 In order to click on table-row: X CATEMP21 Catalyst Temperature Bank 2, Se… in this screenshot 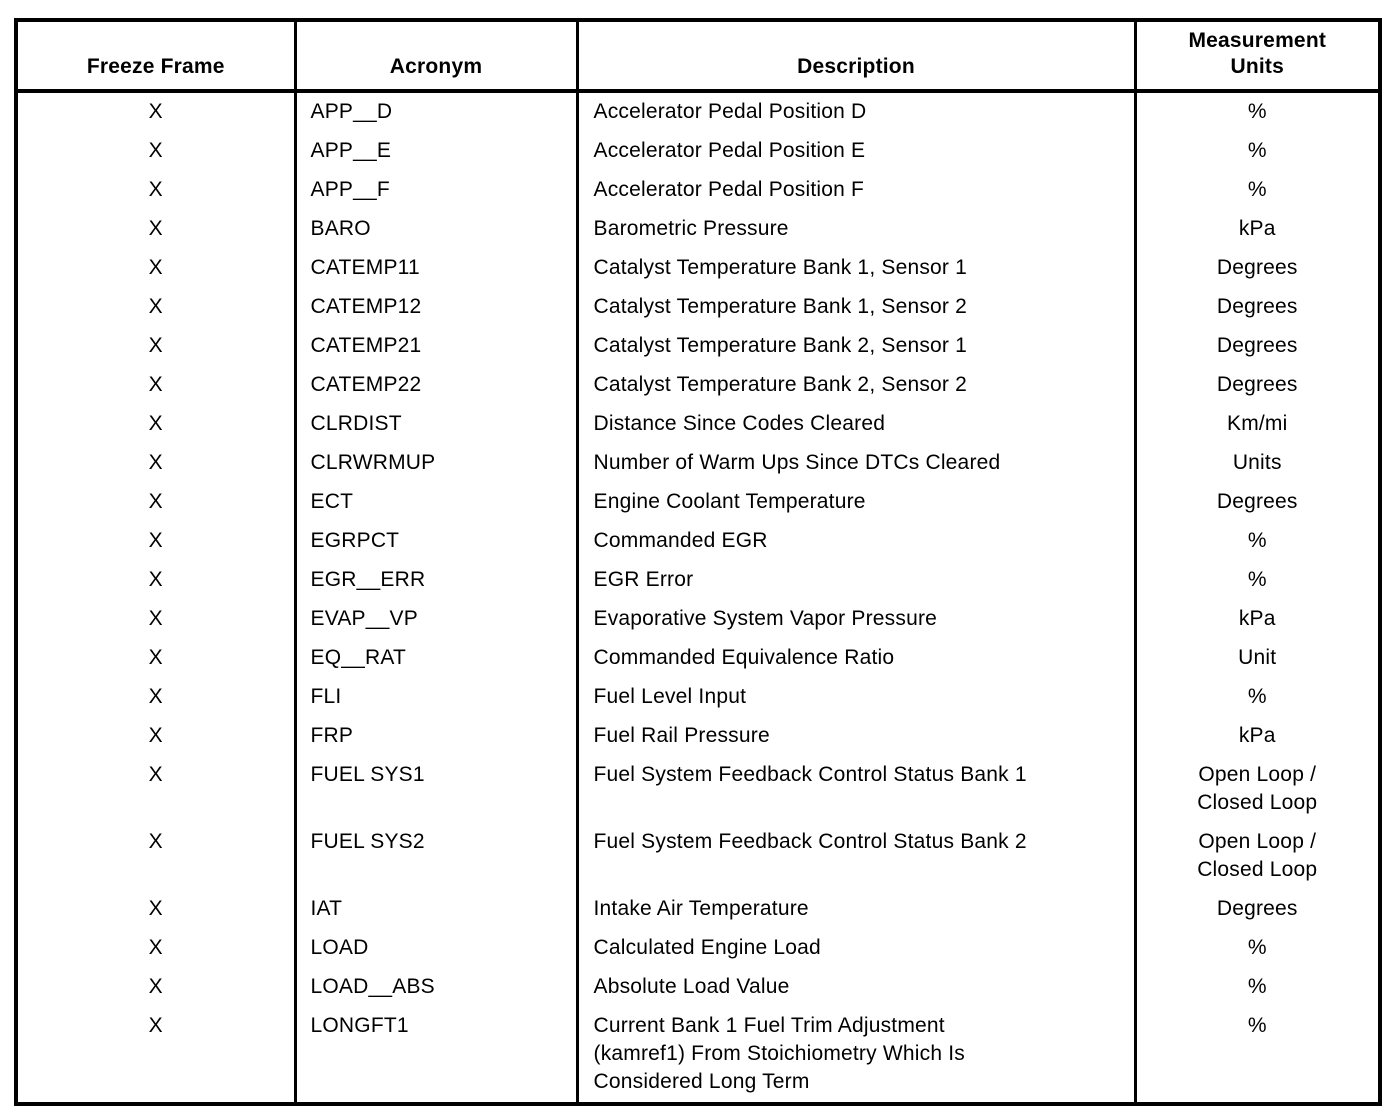, I will do `click(698, 346)`.